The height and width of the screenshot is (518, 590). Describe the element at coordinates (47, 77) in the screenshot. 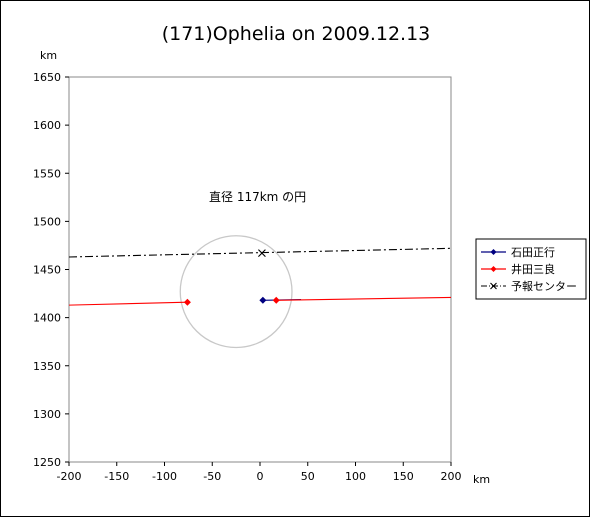

I see `y-tick-label: 1650` at that location.